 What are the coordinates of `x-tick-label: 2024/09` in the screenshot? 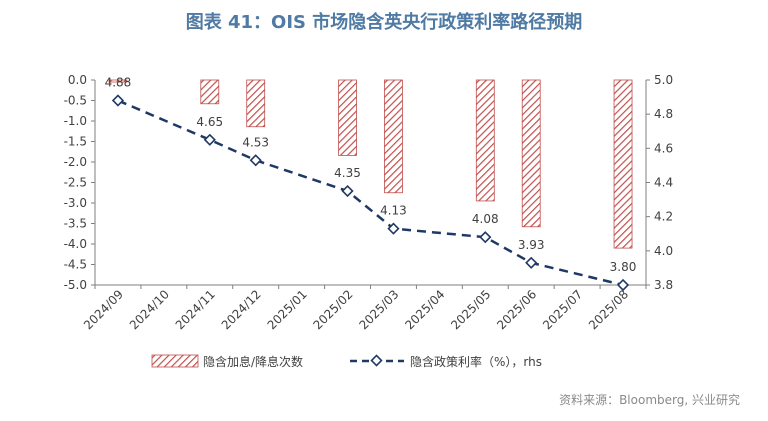 It's located at (103, 309).